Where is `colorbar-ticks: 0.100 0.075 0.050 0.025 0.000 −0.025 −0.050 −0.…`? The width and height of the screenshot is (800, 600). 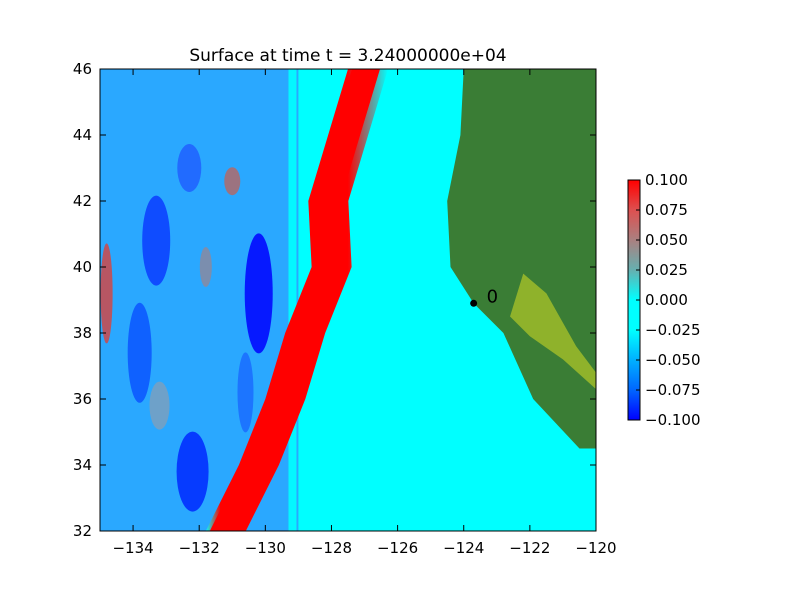
colorbar-ticks: 0.100 0.075 0.050 0.025 0.000 −0.025 −0.050 −0.… is located at coordinates (668, 300).